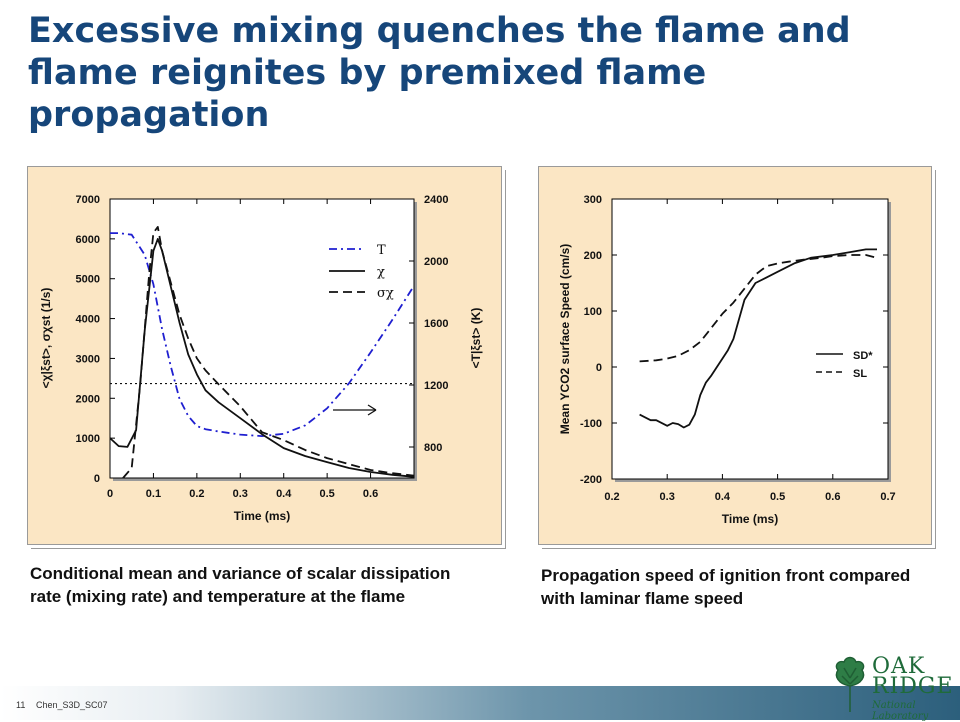 This screenshot has width=960, height=722. I want to click on logo-text-oak: OAK, so click(899, 666).